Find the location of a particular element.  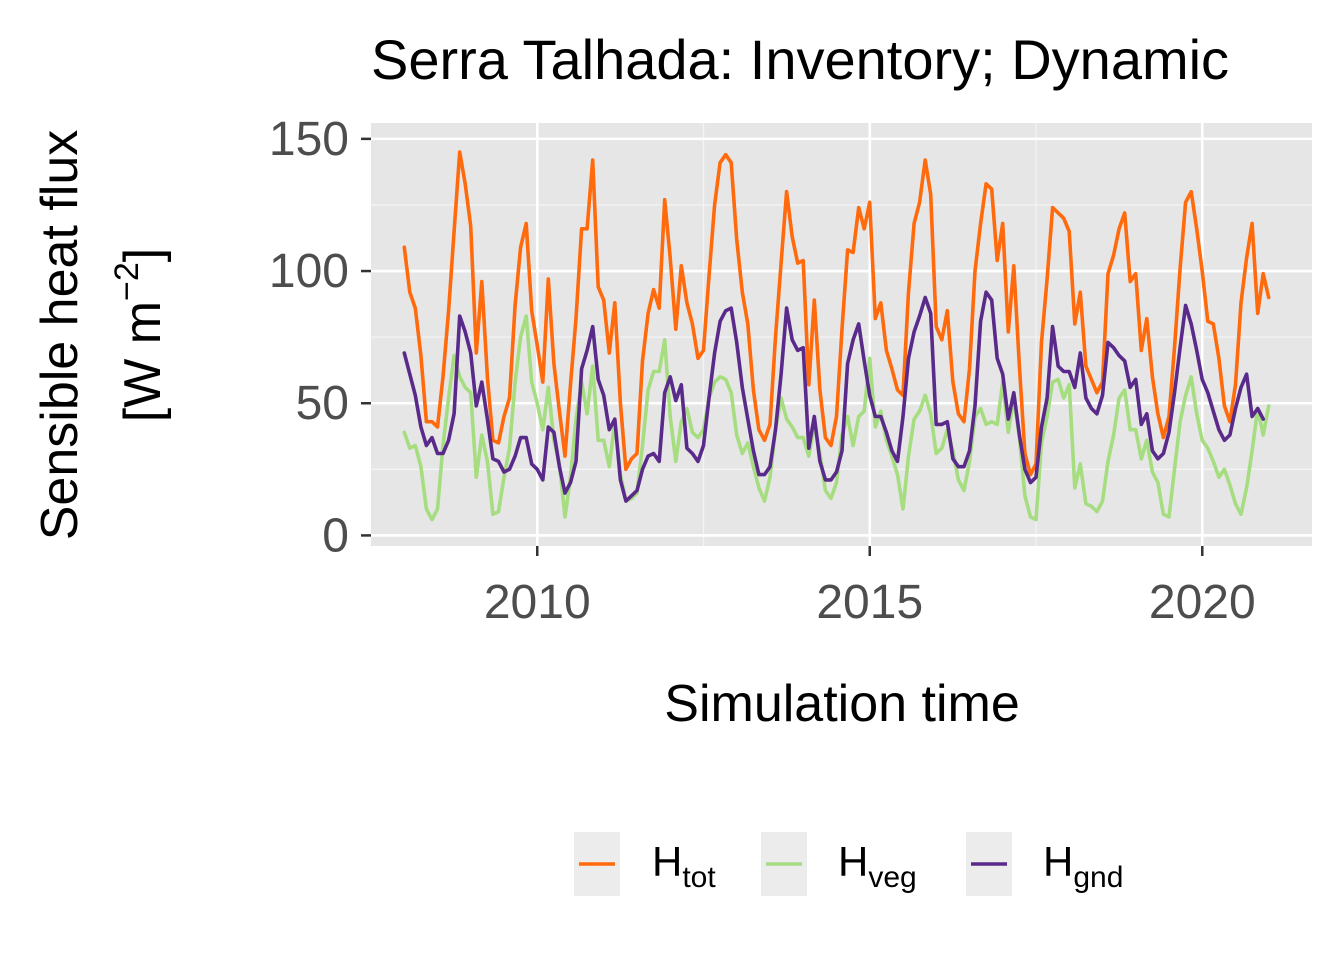

legend-item-veg: Hveg is located at coordinates (839, 864).